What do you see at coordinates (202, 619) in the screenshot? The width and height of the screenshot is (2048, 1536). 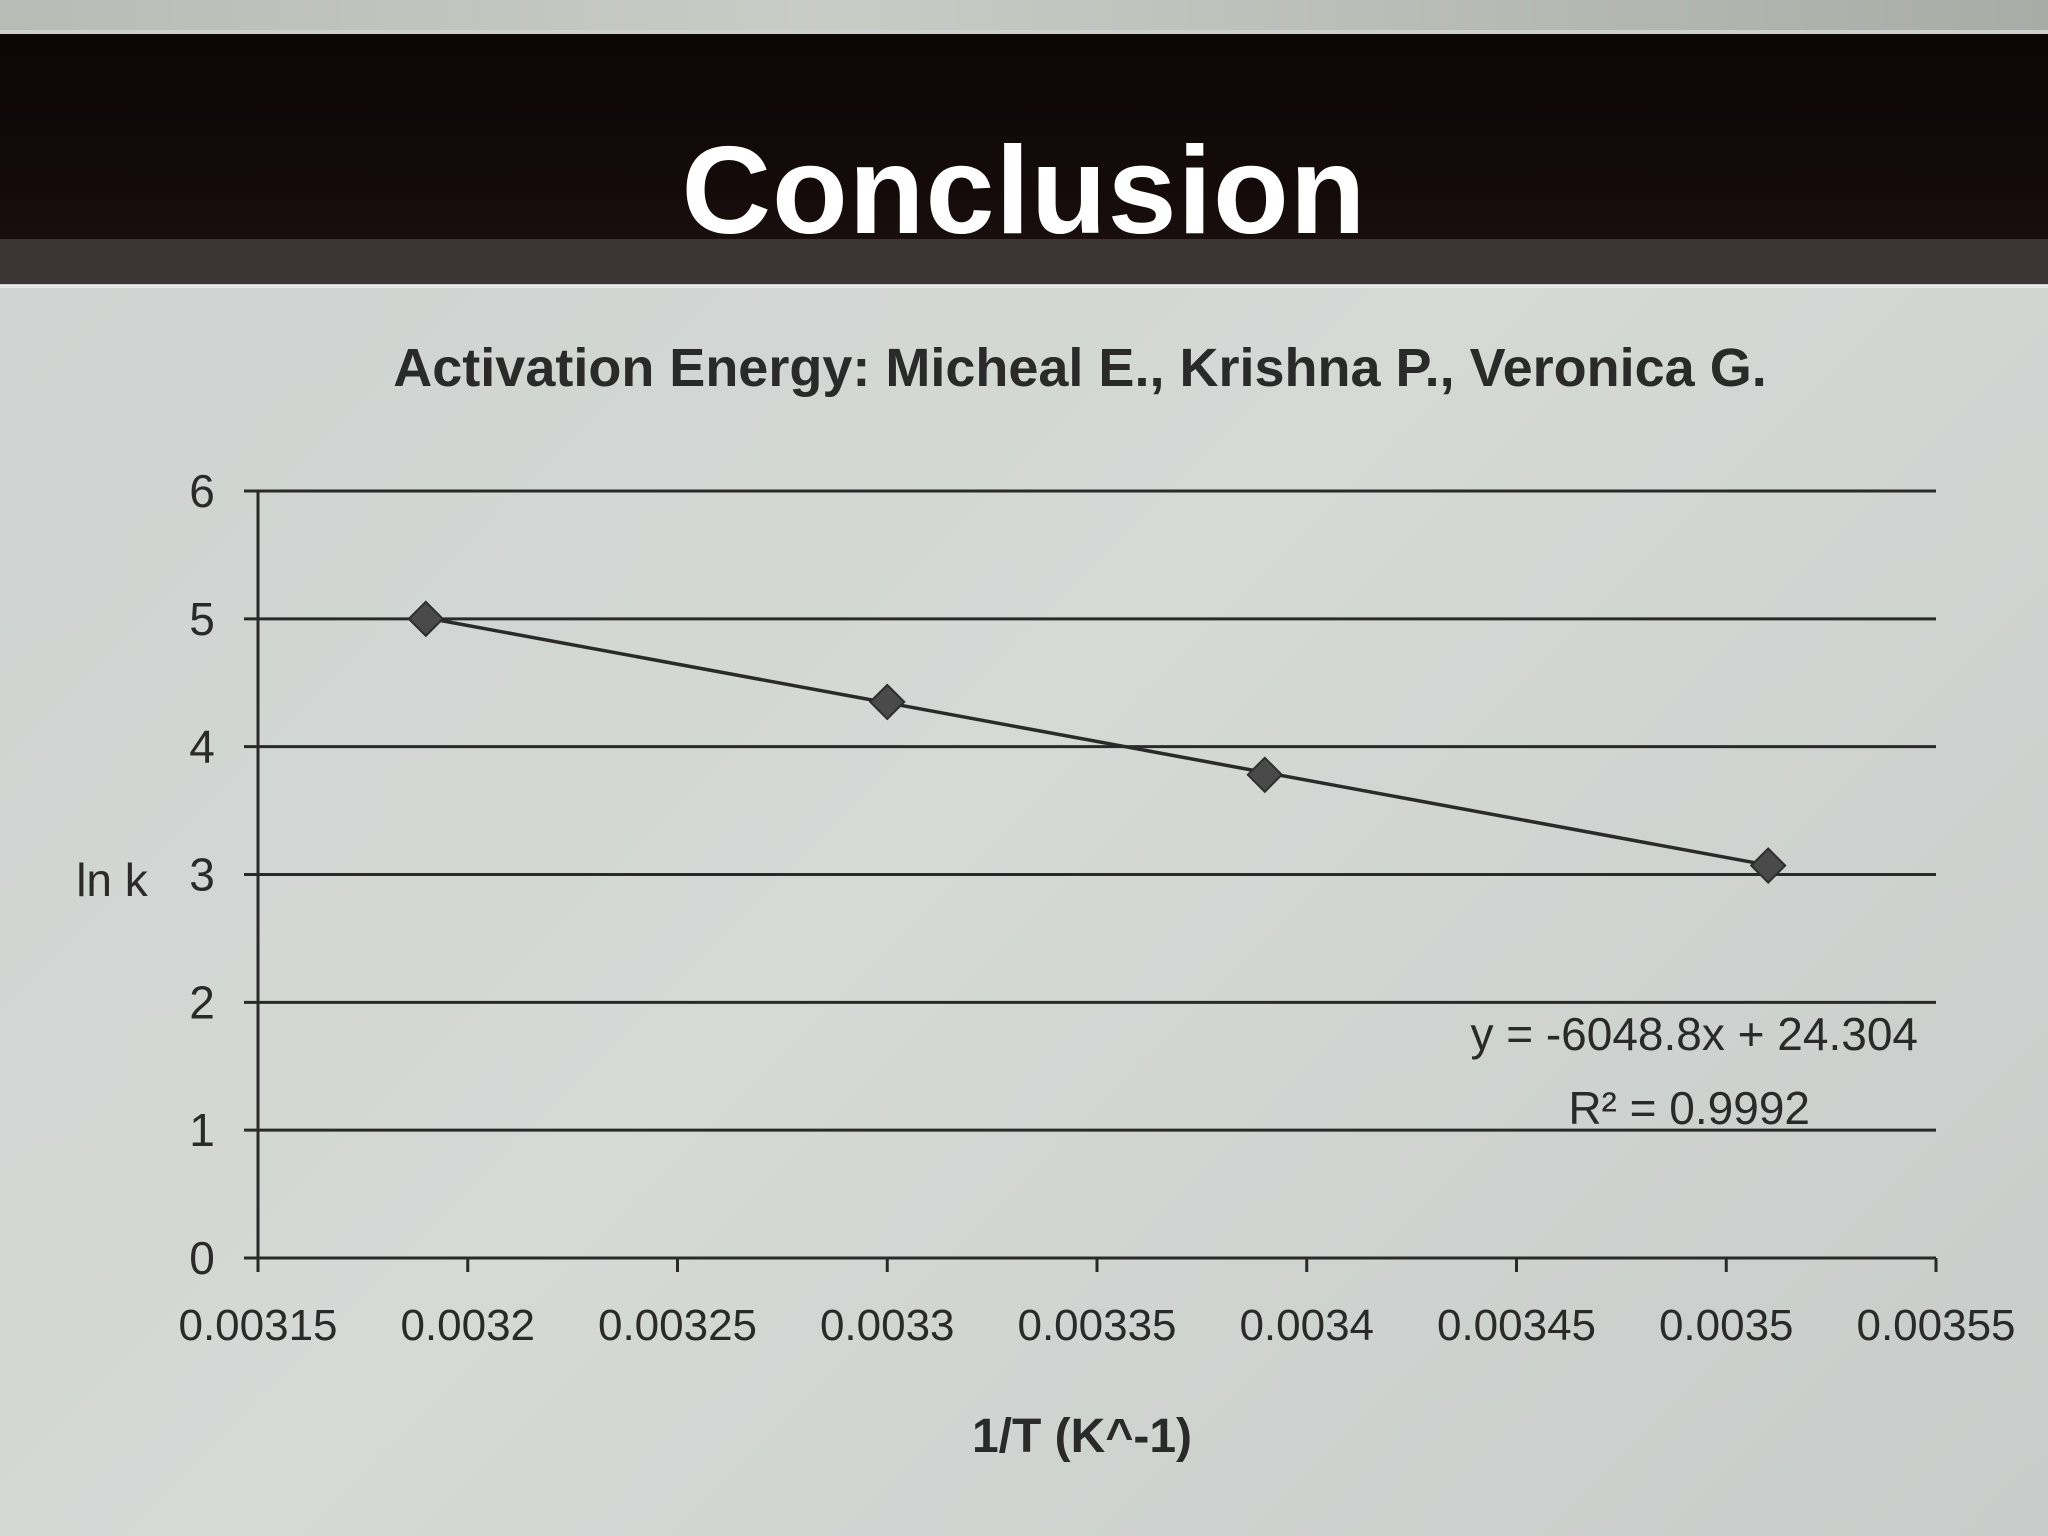 I see `y-tick-label-5: 5` at bounding box center [202, 619].